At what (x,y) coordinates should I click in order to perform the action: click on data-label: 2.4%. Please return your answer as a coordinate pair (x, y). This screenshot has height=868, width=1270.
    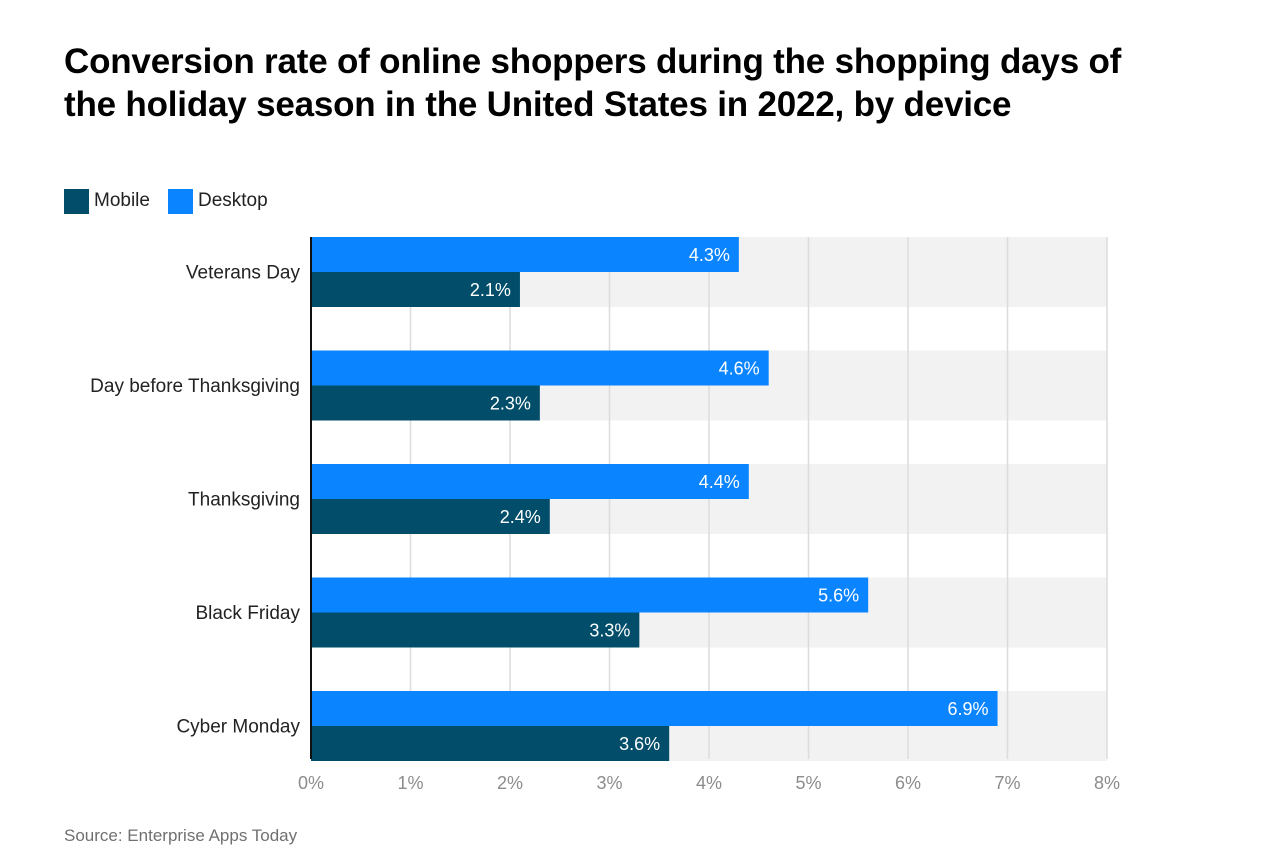
    Looking at the image, I should click on (520, 517).